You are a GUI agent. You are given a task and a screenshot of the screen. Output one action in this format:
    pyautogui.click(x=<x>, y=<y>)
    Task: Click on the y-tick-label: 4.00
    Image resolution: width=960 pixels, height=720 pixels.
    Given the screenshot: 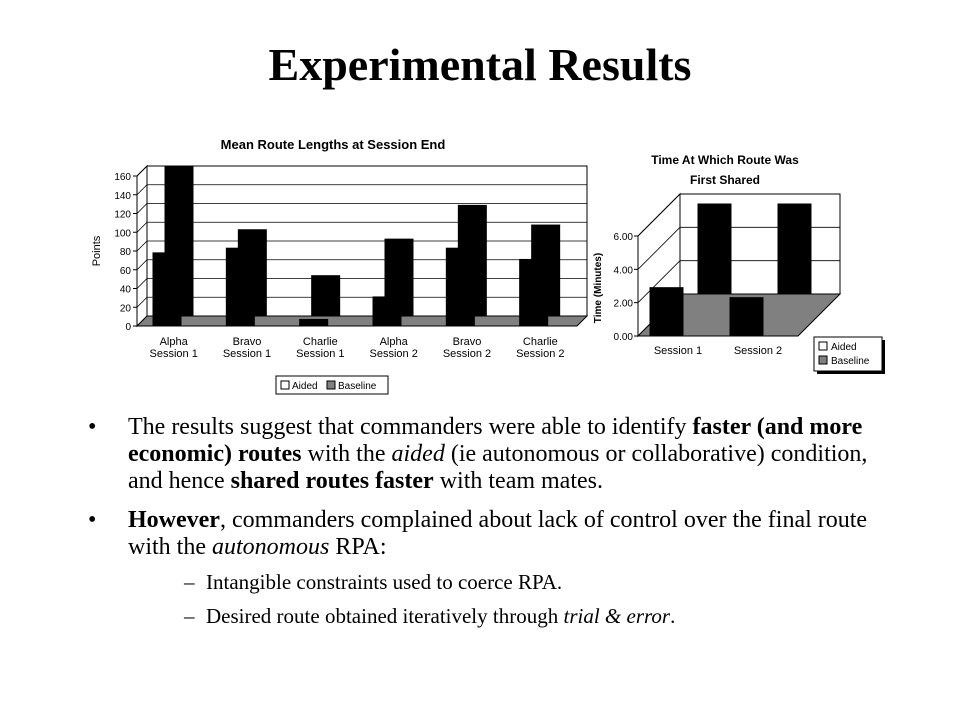 What is the action you would take?
    pyautogui.click(x=624, y=270)
    